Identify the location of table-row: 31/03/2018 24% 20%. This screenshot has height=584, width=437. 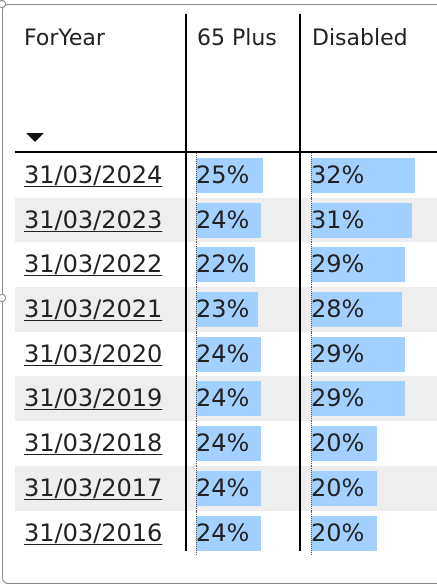
(226, 443).